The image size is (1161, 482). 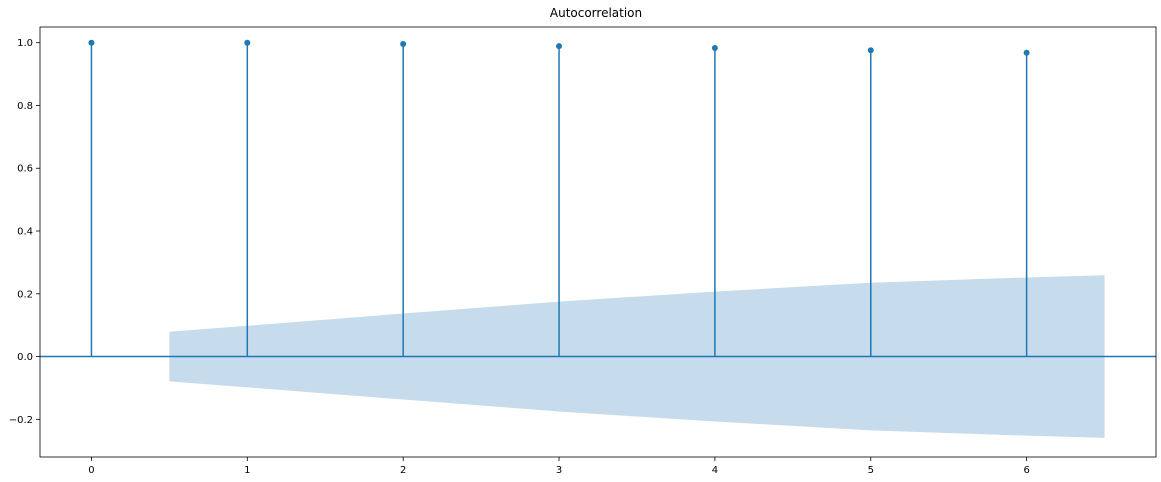 I want to click on x-tick-label: 3, so click(x=559, y=470).